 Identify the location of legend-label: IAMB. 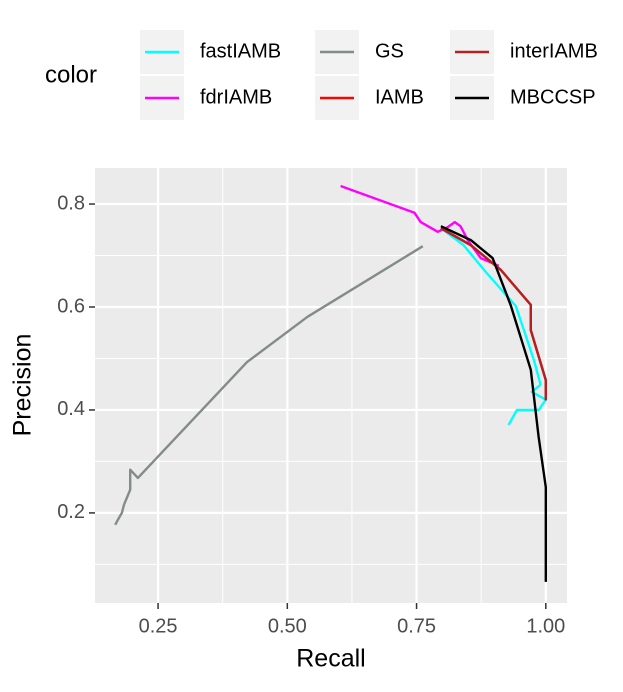
(399, 97).